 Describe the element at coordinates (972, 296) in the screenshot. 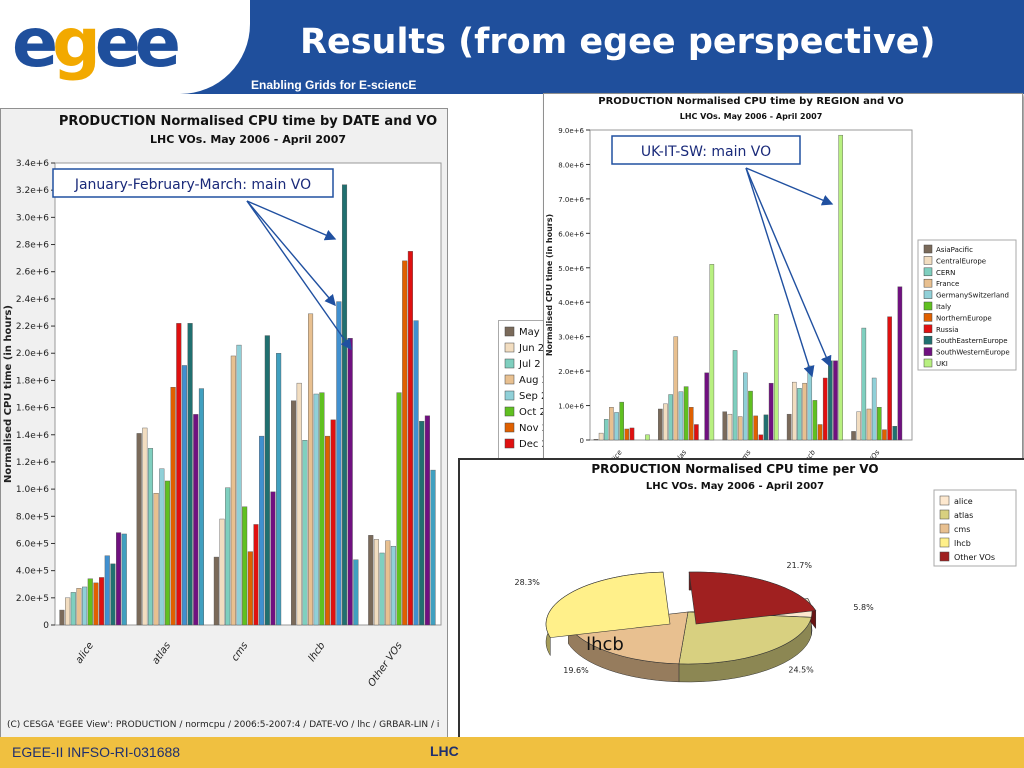

I see `legend-label: GermanySwitzerland` at that location.